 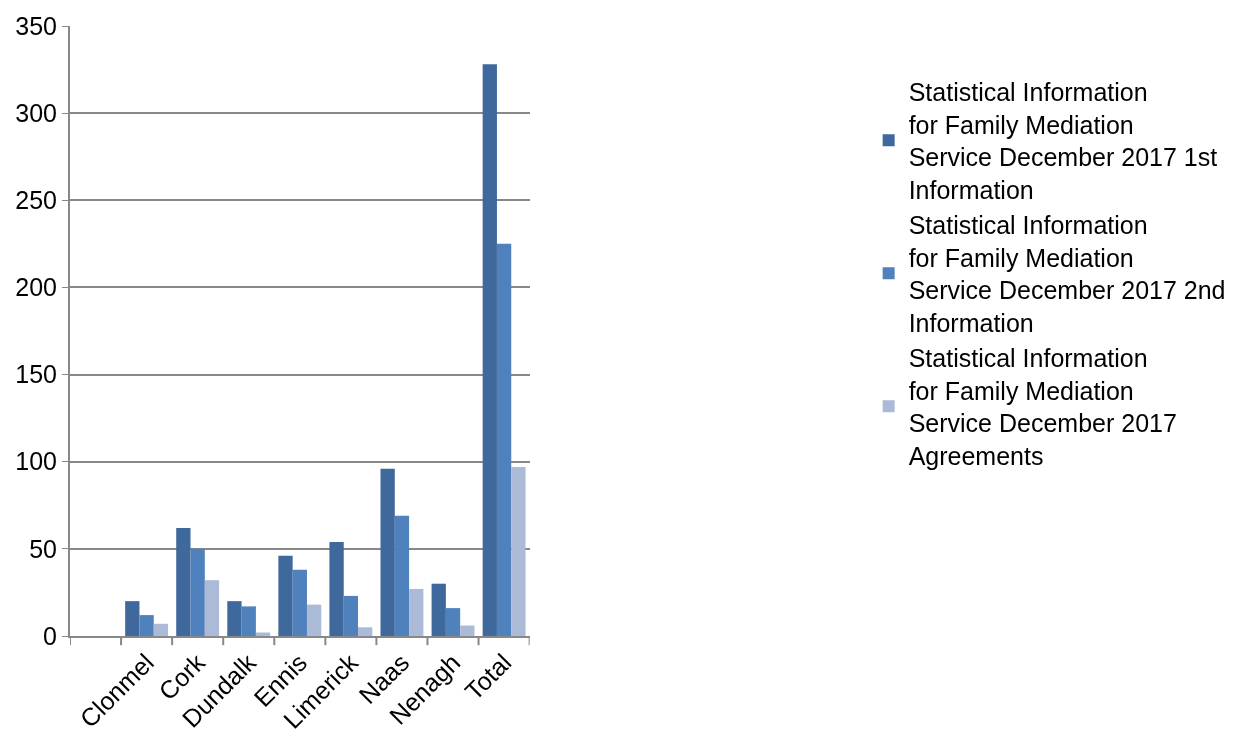 What do you see at coordinates (50, 635) in the screenshot?
I see `y-tick-label: 0` at bounding box center [50, 635].